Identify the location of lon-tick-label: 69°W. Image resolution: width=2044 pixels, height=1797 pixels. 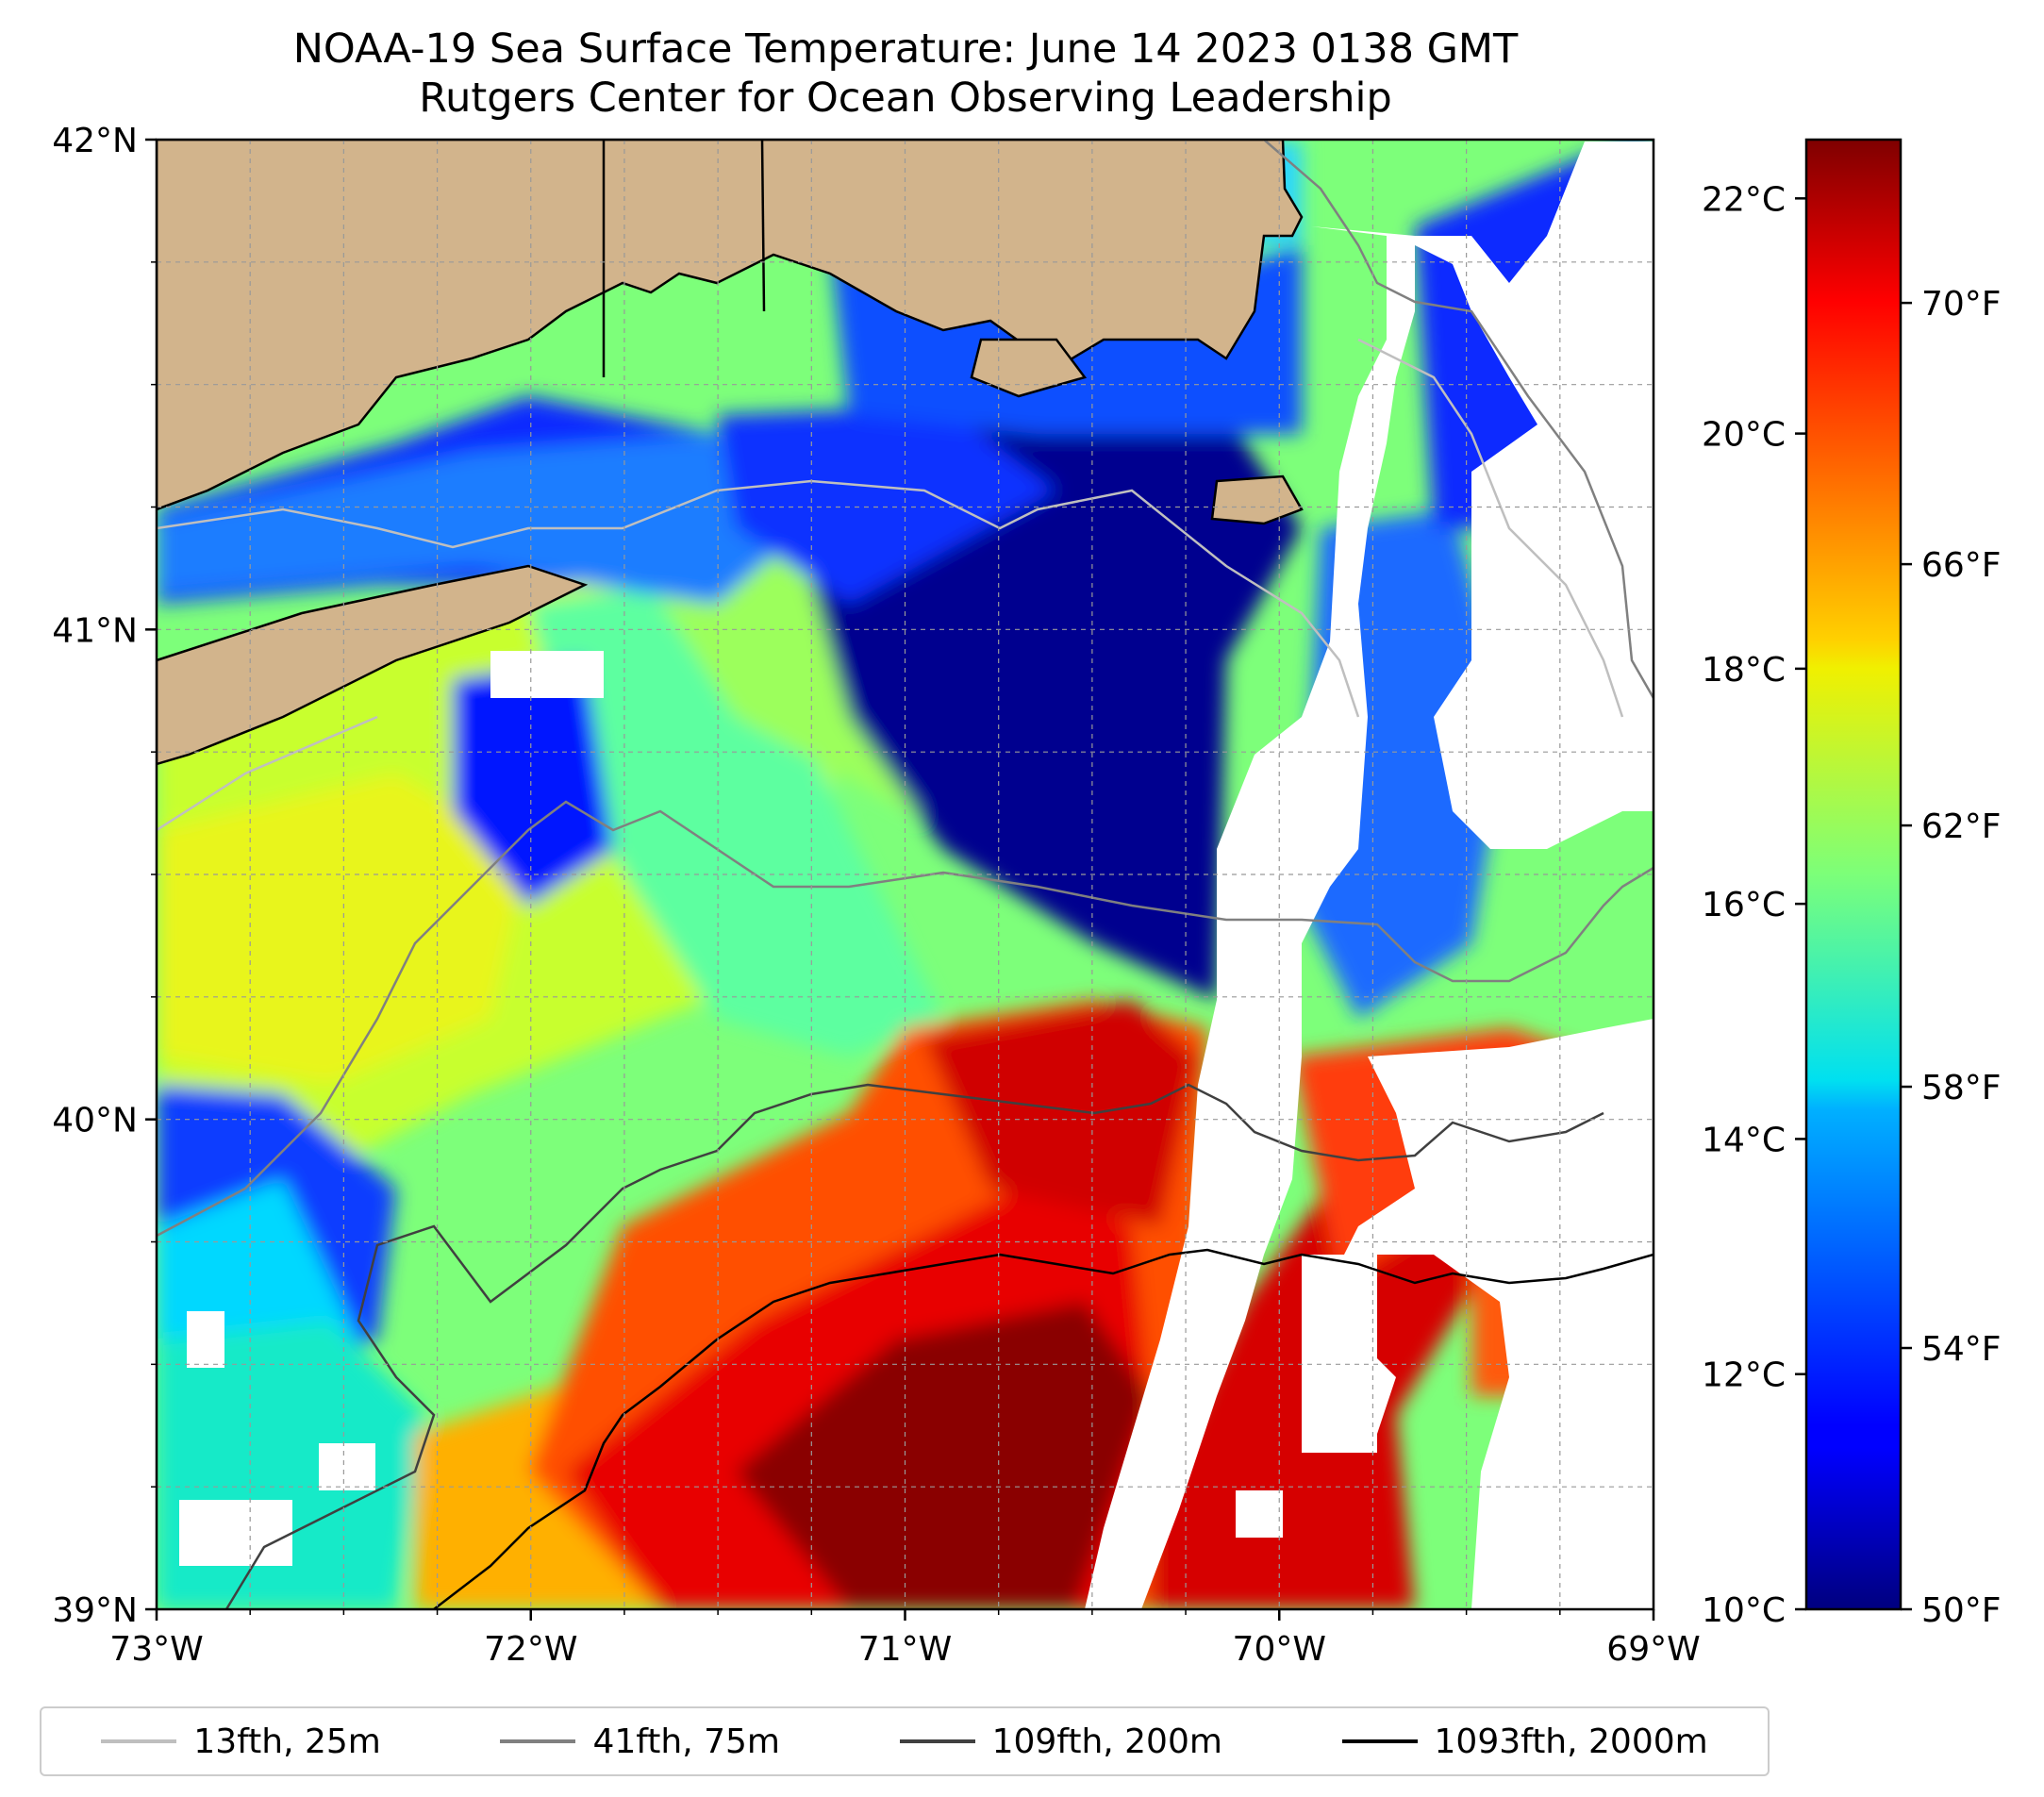
(1653, 1649).